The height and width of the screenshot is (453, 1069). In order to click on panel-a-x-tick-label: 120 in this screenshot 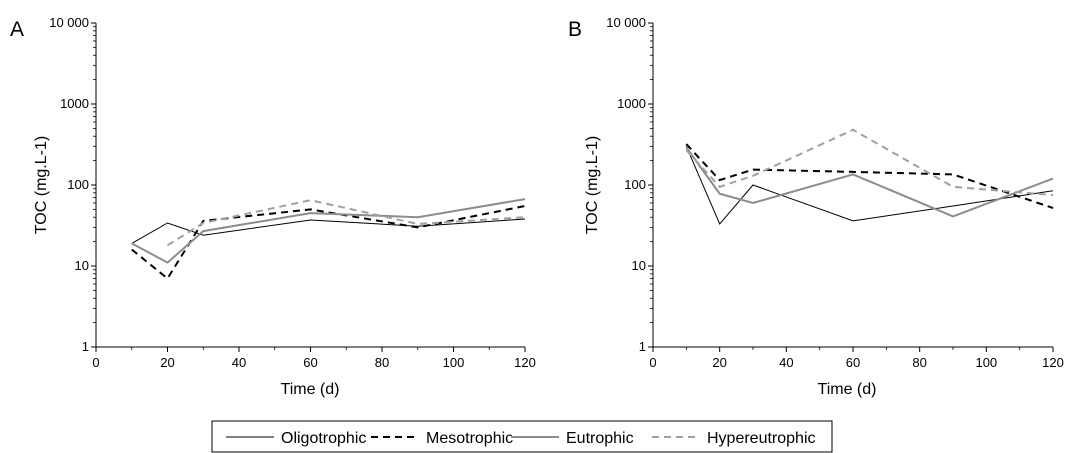, I will do `click(525, 362)`.